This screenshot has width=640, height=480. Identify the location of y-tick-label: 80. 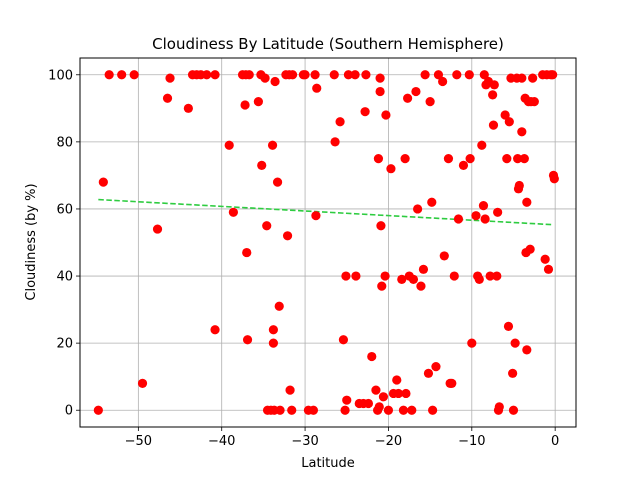
(64, 142).